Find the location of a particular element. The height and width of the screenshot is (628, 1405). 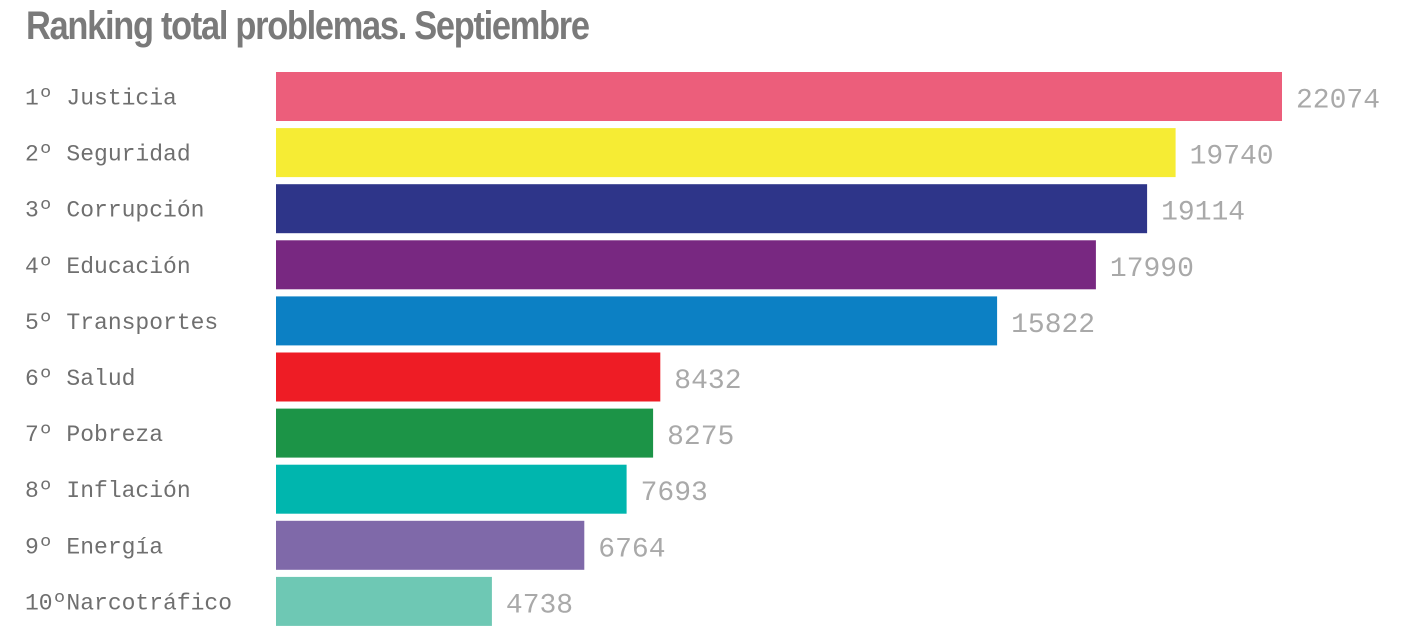

value-label-8: 7693 is located at coordinates (674, 493).